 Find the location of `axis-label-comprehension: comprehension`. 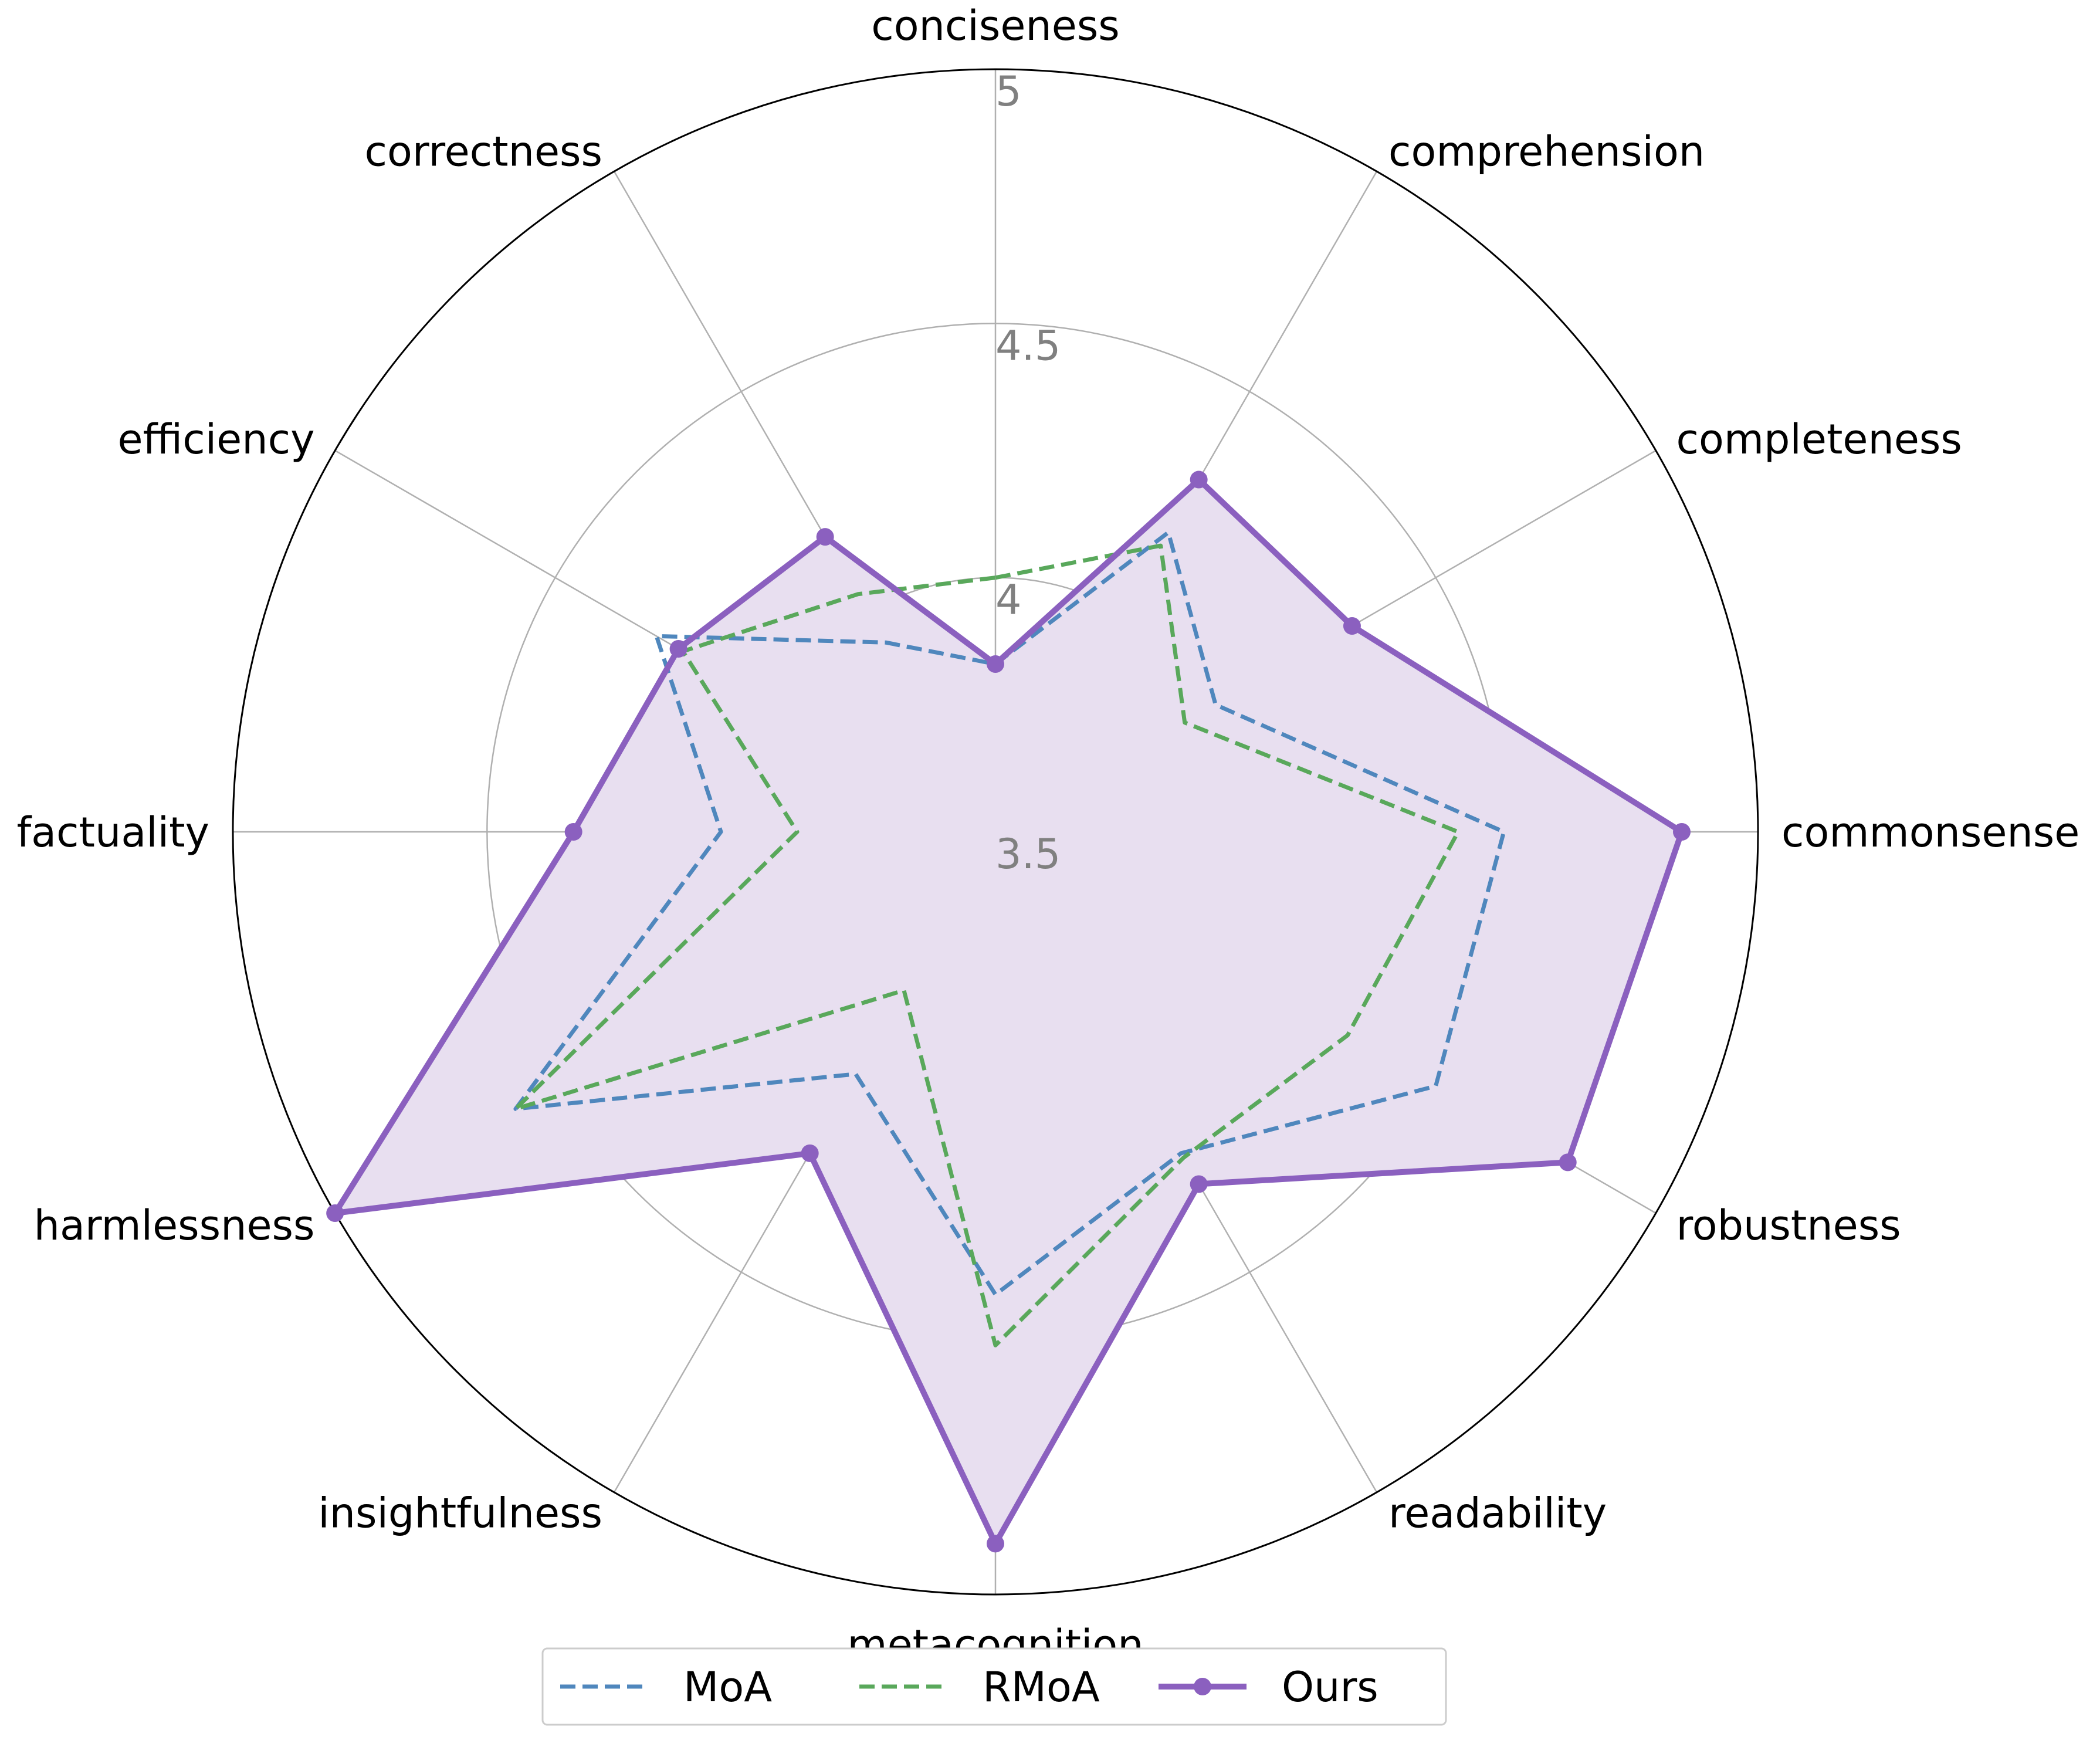

axis-label-comprehension: comprehension is located at coordinates (1546, 152).